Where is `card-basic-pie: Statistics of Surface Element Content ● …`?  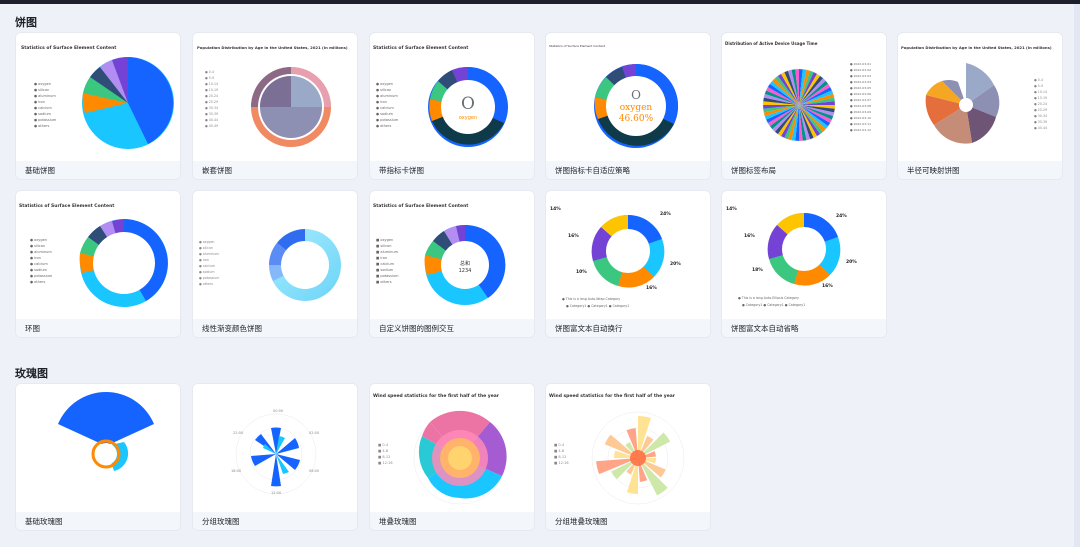 card-basic-pie: Statistics of Surface Element Content ● … is located at coordinates (98, 106).